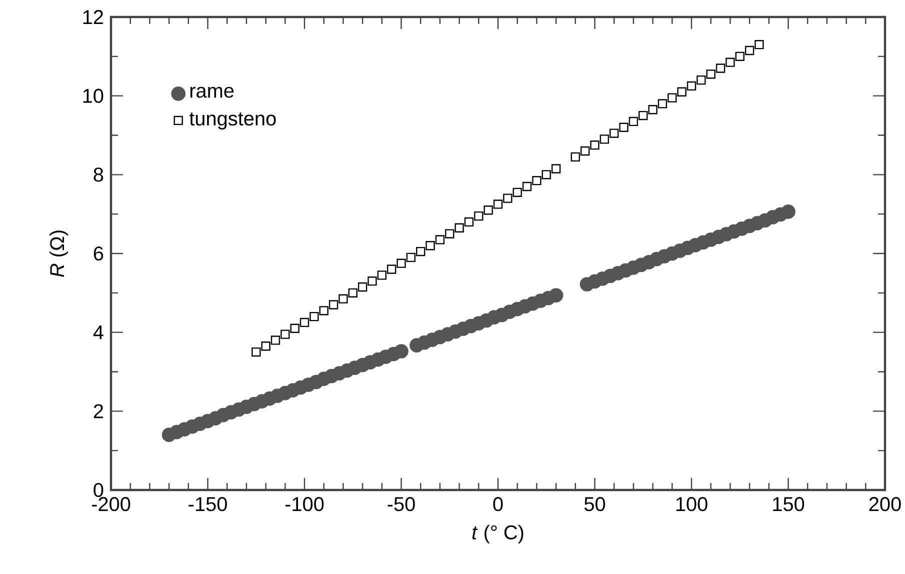 The width and height of the screenshot is (905, 574). What do you see at coordinates (98, 411) in the screenshot?
I see `y-tick-label: 2` at bounding box center [98, 411].